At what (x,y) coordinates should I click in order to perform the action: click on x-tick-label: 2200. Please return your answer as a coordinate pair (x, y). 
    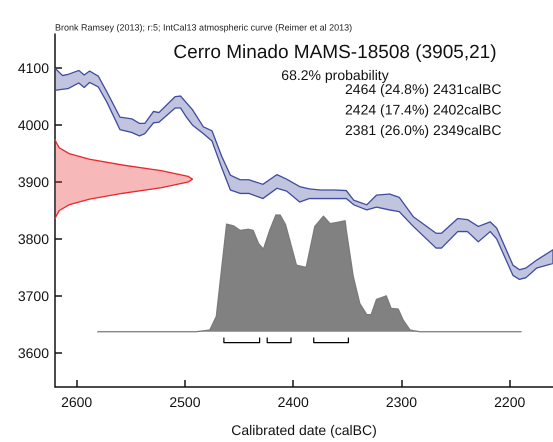
    Looking at the image, I should click on (510, 402).